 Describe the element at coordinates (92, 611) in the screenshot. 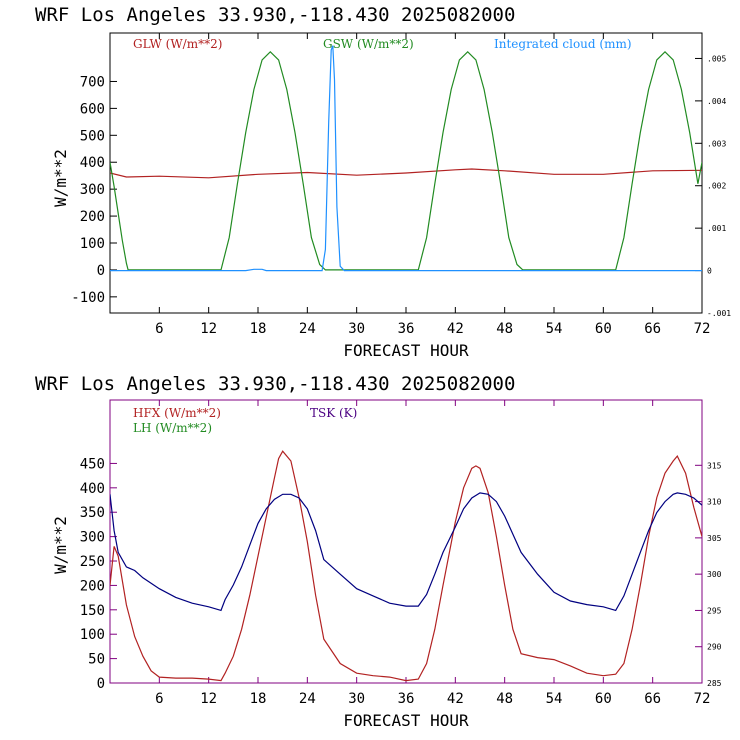

I see `p2-ytick-label: 150` at that location.